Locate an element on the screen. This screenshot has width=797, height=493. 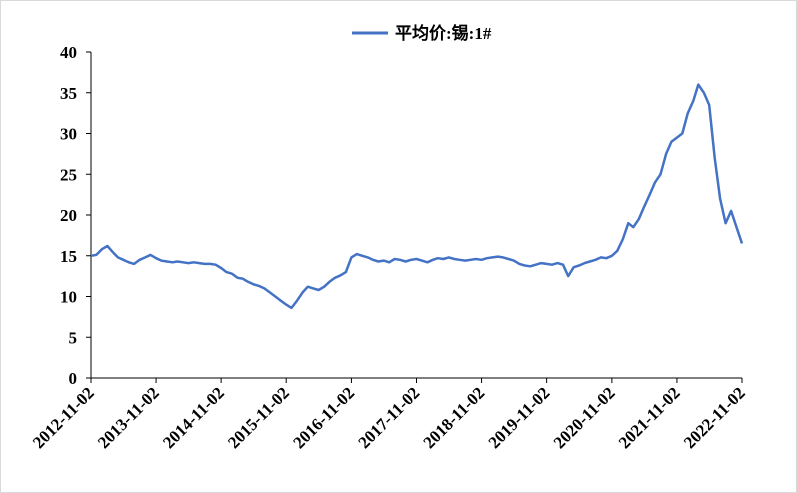
y-tick-label: 40 is located at coordinates (68, 52).